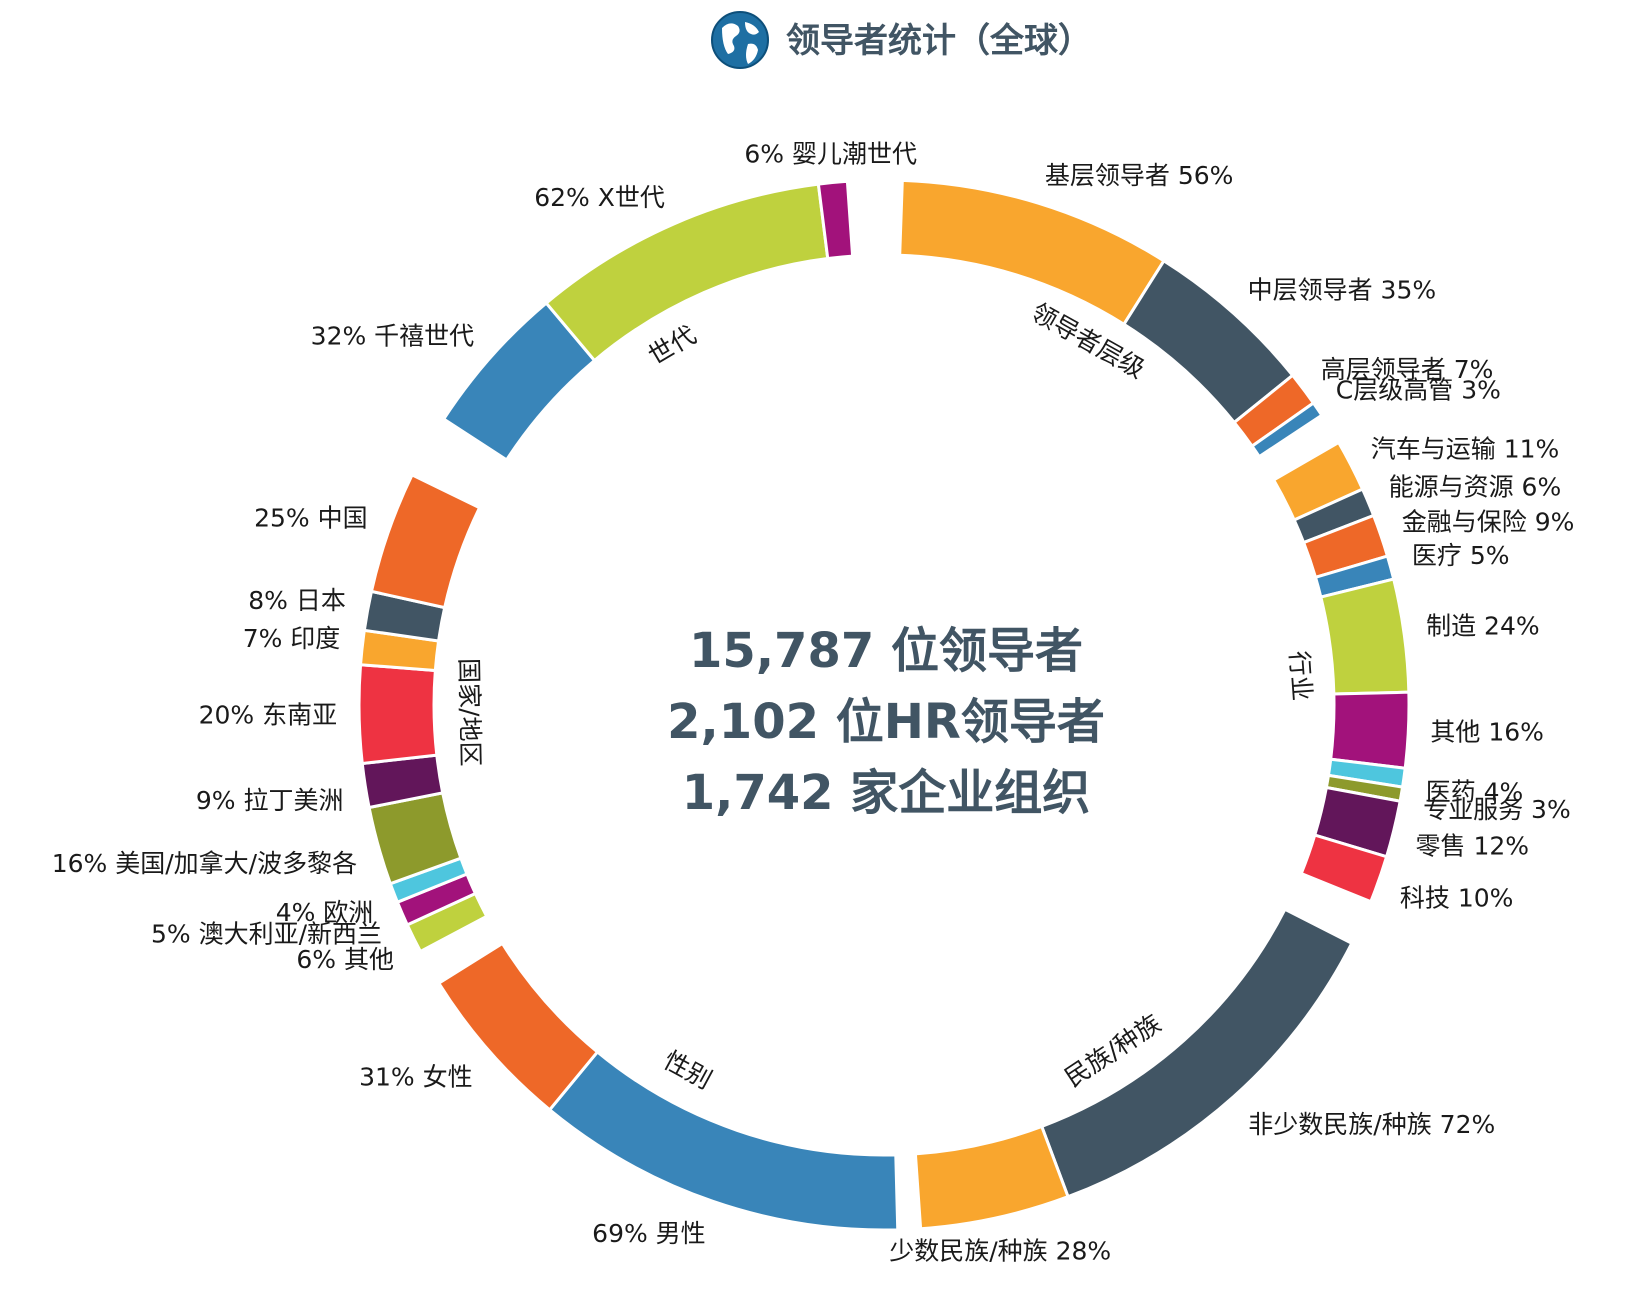 This screenshot has height=1316, width=1644. What do you see at coordinates (325, 912) in the screenshot?
I see `segment-label-4-2: 4% 欧洲` at bounding box center [325, 912].